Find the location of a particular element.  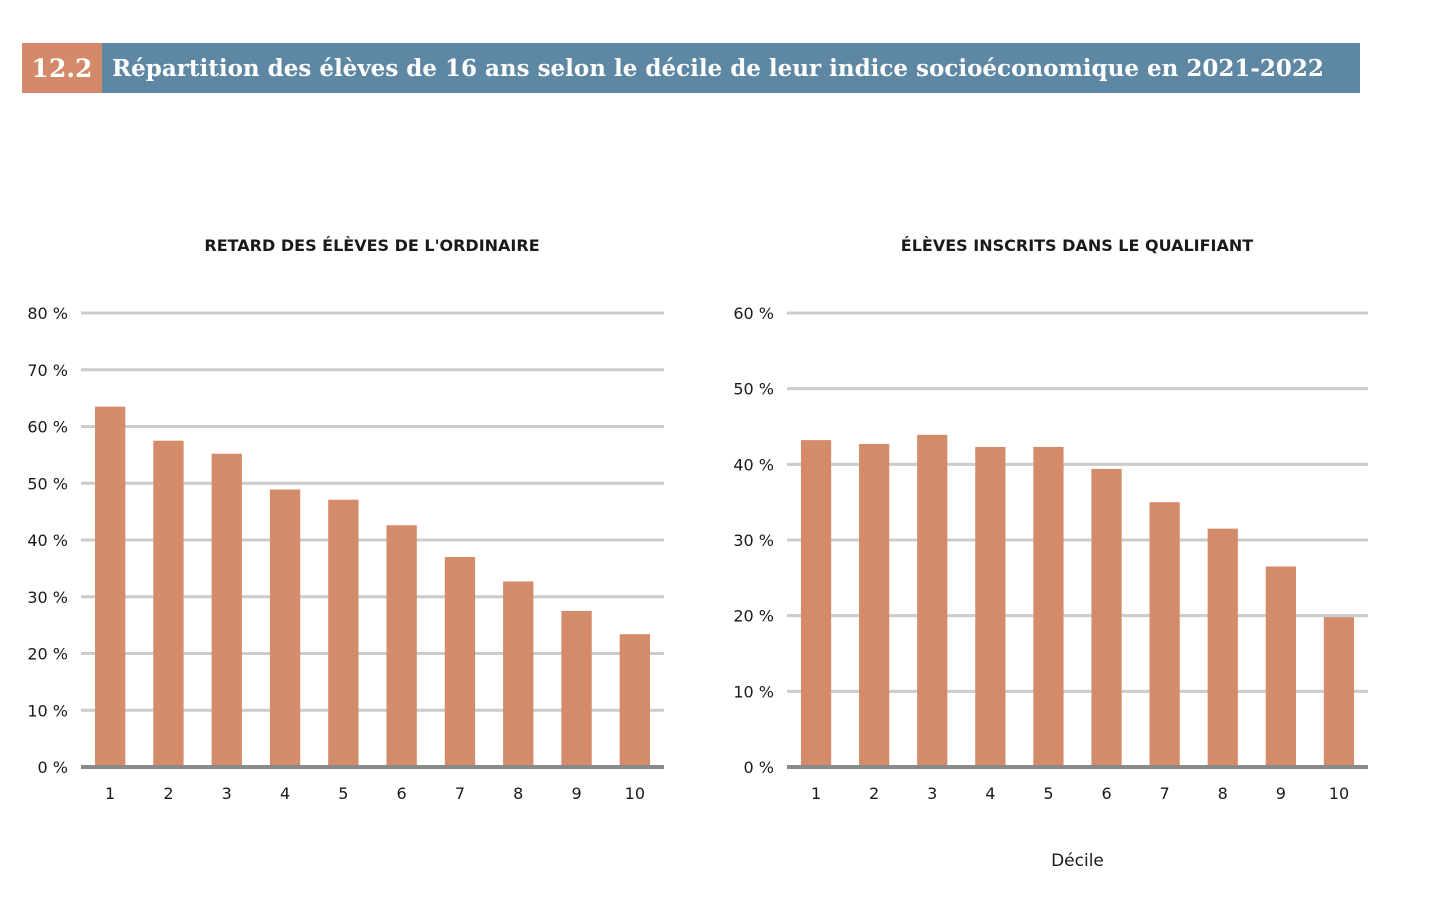

figure-number: 12.2 is located at coordinates (62, 68).